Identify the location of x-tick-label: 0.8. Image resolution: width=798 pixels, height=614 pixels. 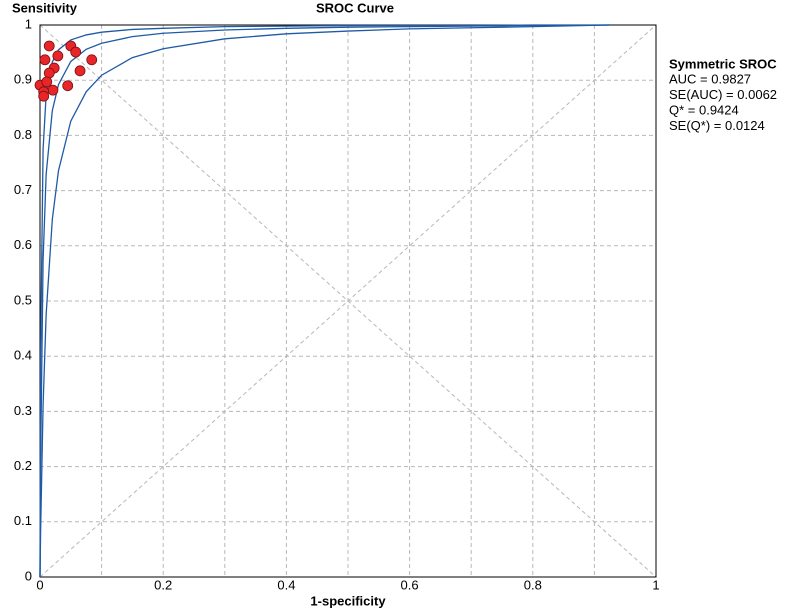
(533, 584).